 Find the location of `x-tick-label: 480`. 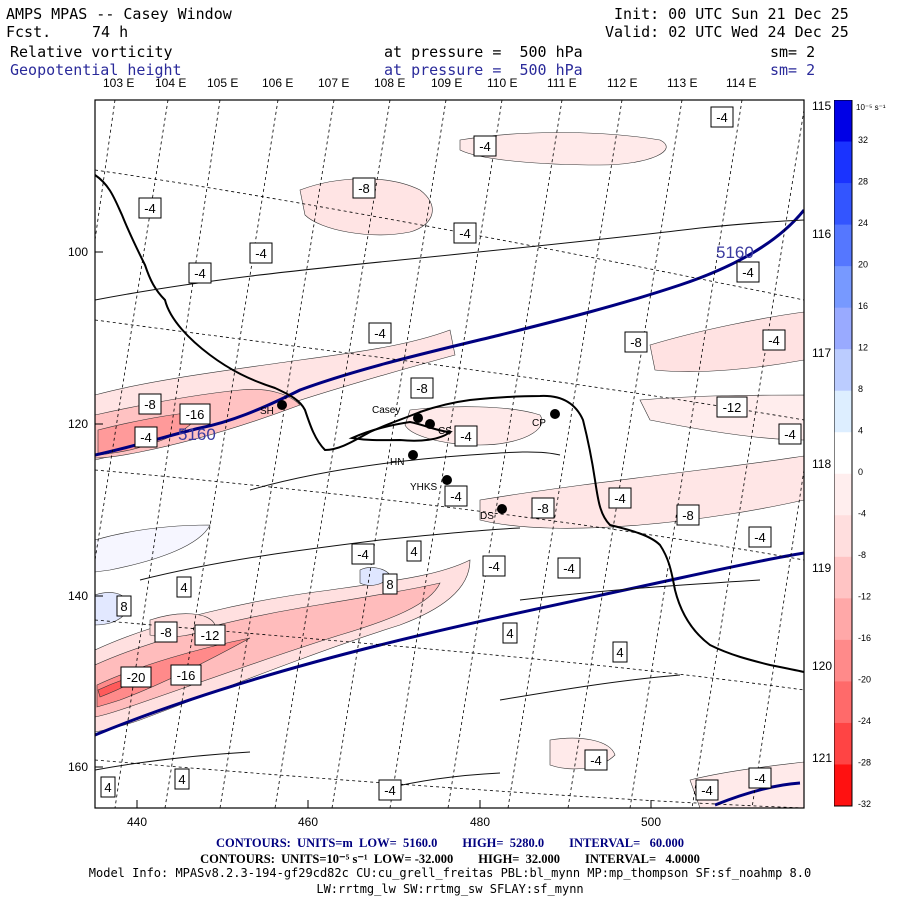

x-tick-label: 480 is located at coordinates (480, 822).